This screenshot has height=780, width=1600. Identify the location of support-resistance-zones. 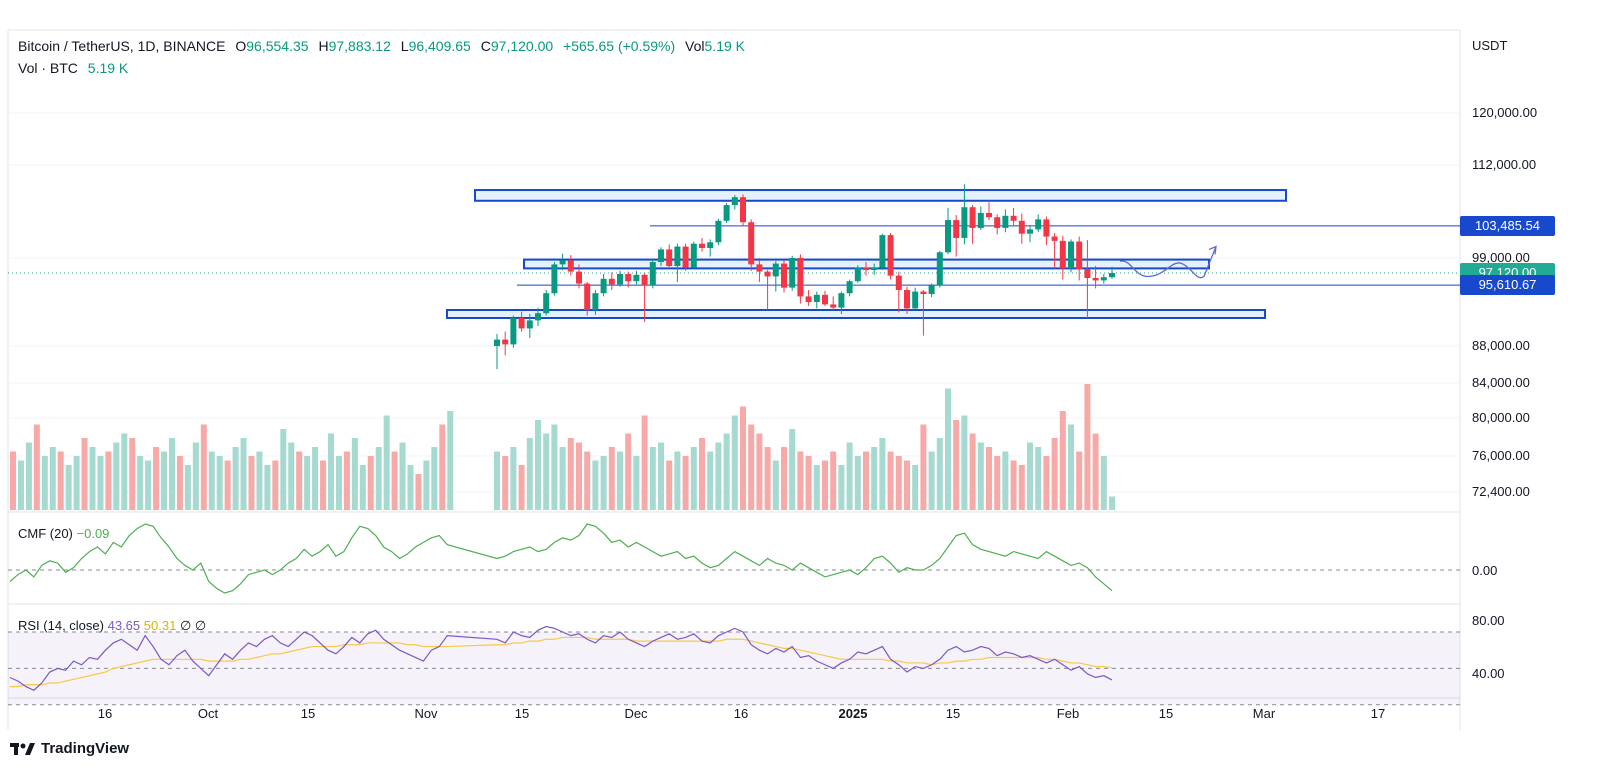
(866, 254).